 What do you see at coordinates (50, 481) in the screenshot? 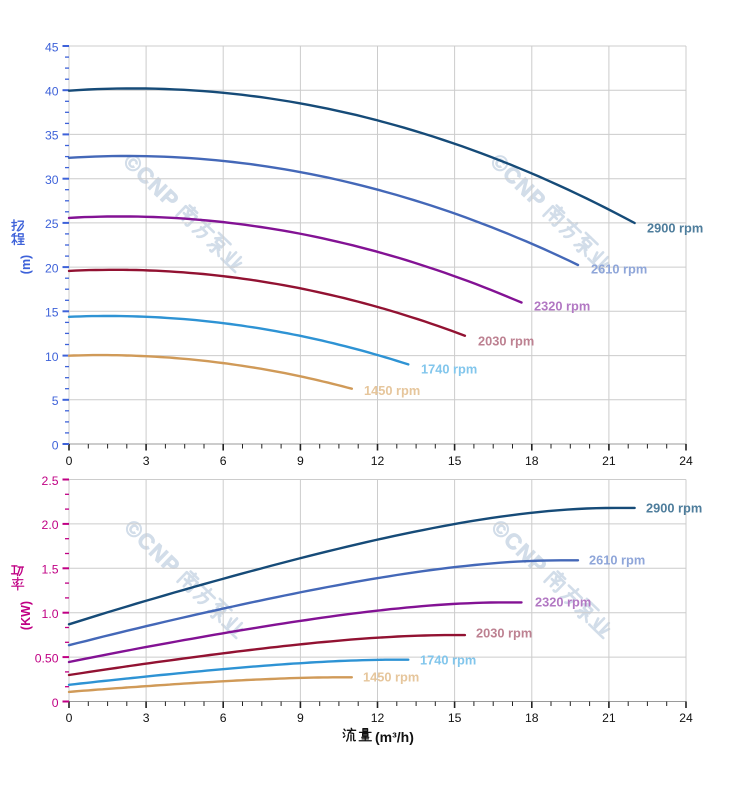
I see `svg-text: 2.5` at bounding box center [50, 481].